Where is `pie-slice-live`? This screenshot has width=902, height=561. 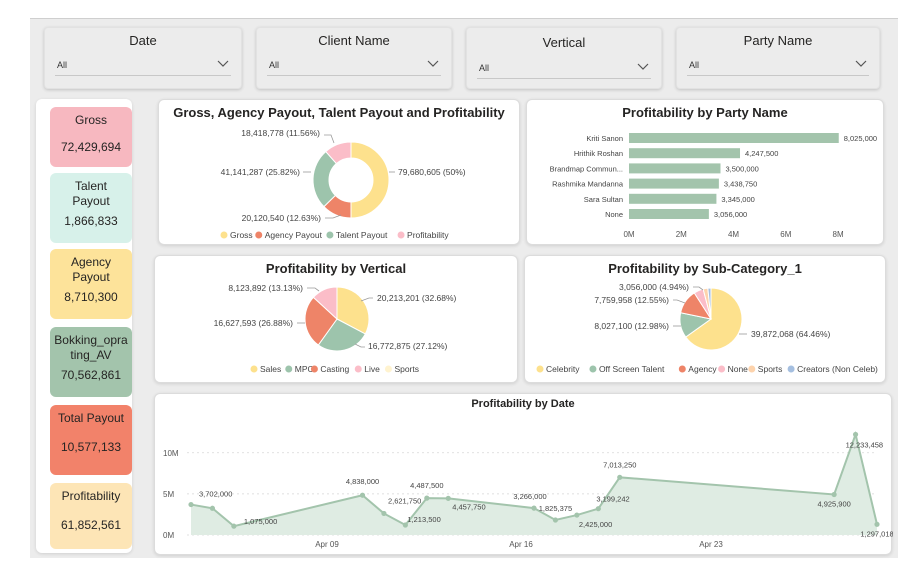
pie-slice-live is located at coordinates (325, 303).